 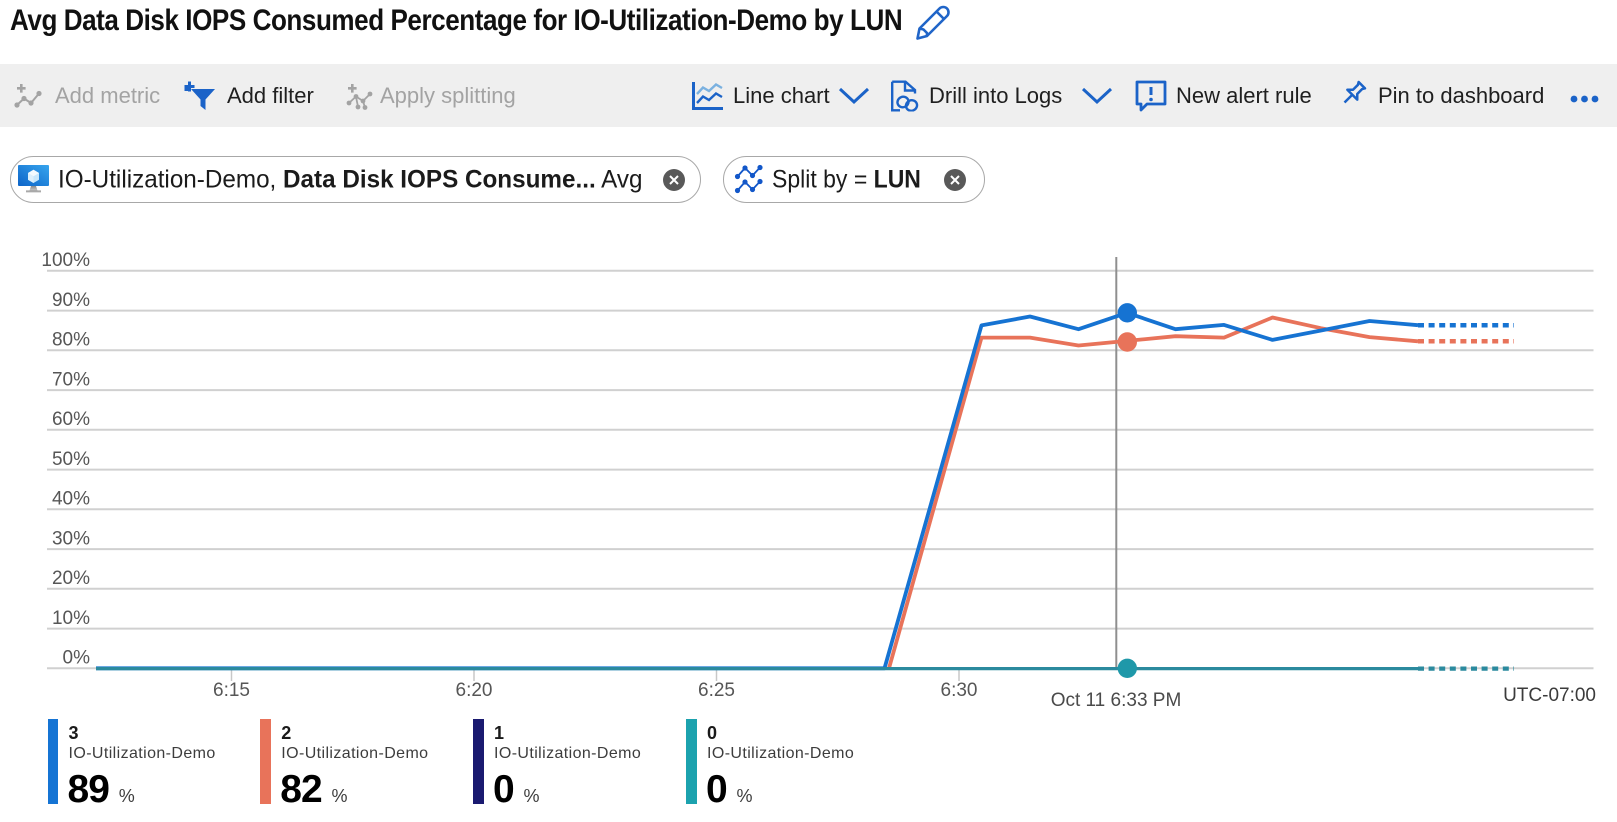 What do you see at coordinates (716, 690) in the screenshot?
I see `svg-text: 6:25` at bounding box center [716, 690].